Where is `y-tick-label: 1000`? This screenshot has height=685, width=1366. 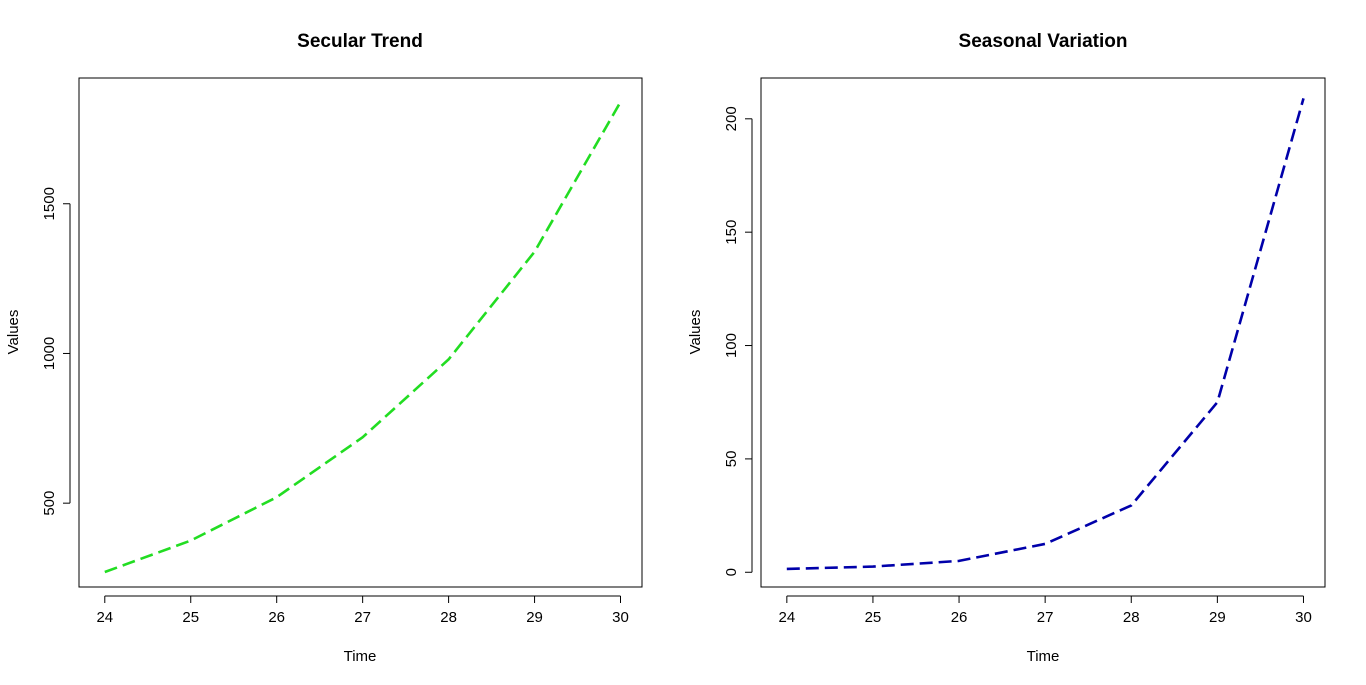 y-tick-label: 1000 is located at coordinates (49, 353).